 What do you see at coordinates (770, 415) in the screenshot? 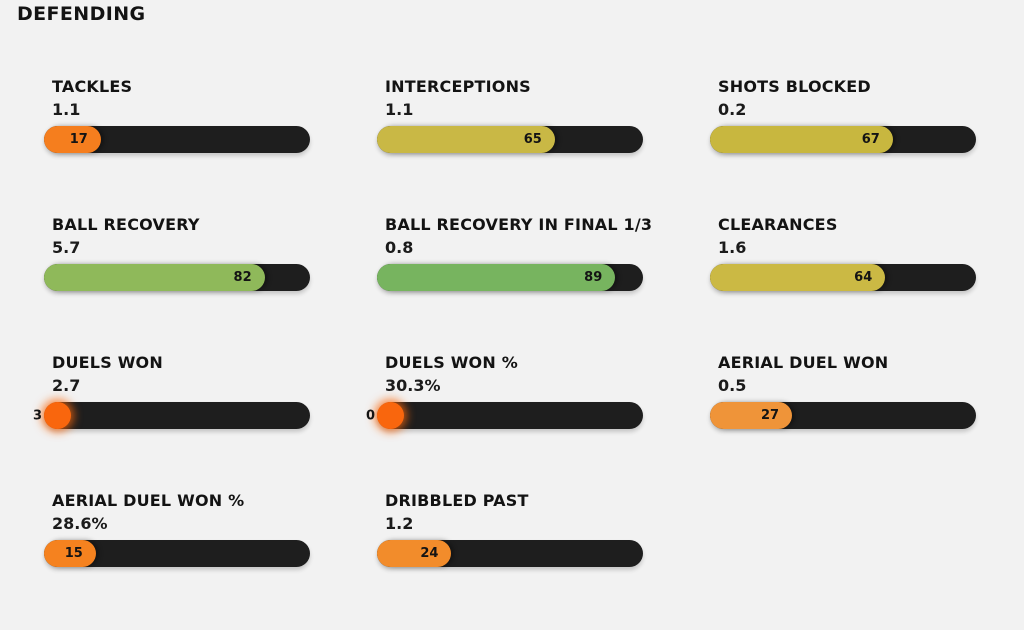
I see `percentile-number: 27` at bounding box center [770, 415].